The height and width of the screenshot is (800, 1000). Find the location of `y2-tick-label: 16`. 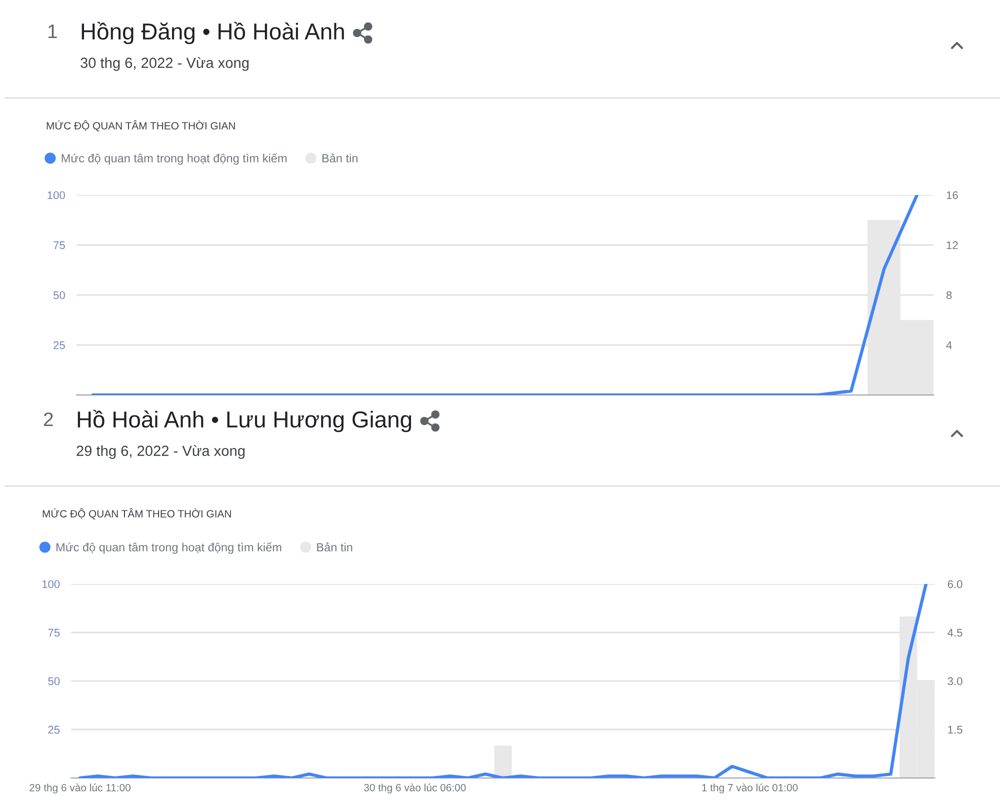

y2-tick-label: 16 is located at coordinates (952, 195).